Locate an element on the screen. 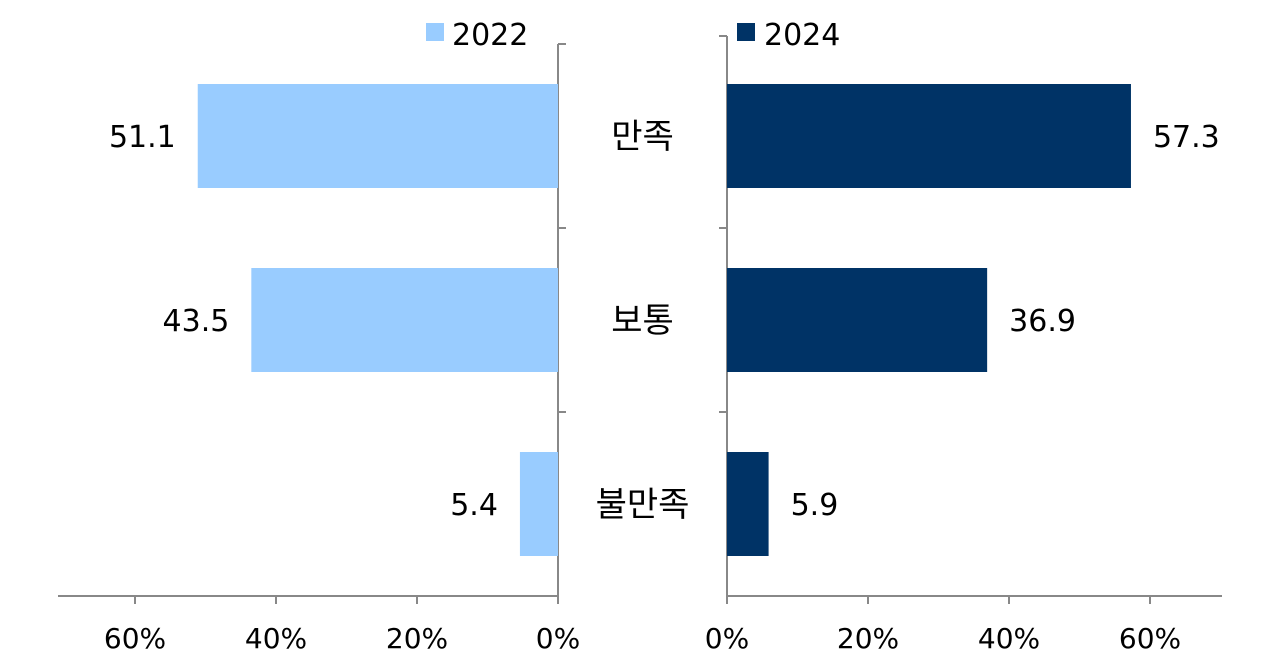 The image size is (1280, 664). left-x-tick-label: 60% is located at coordinates (135, 638).